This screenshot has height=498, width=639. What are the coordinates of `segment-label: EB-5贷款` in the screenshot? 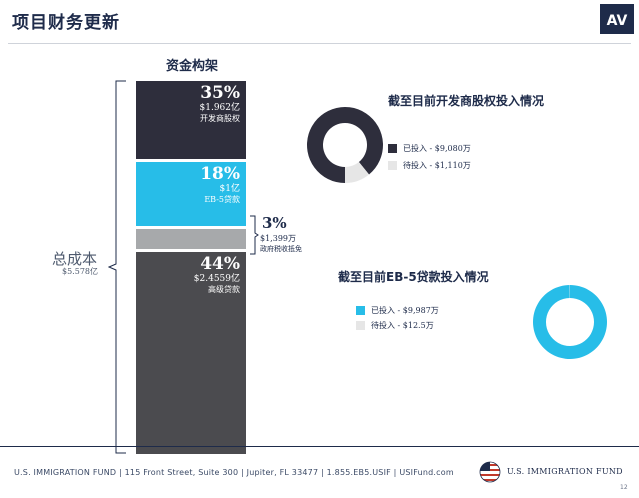 It's located at (222, 199).